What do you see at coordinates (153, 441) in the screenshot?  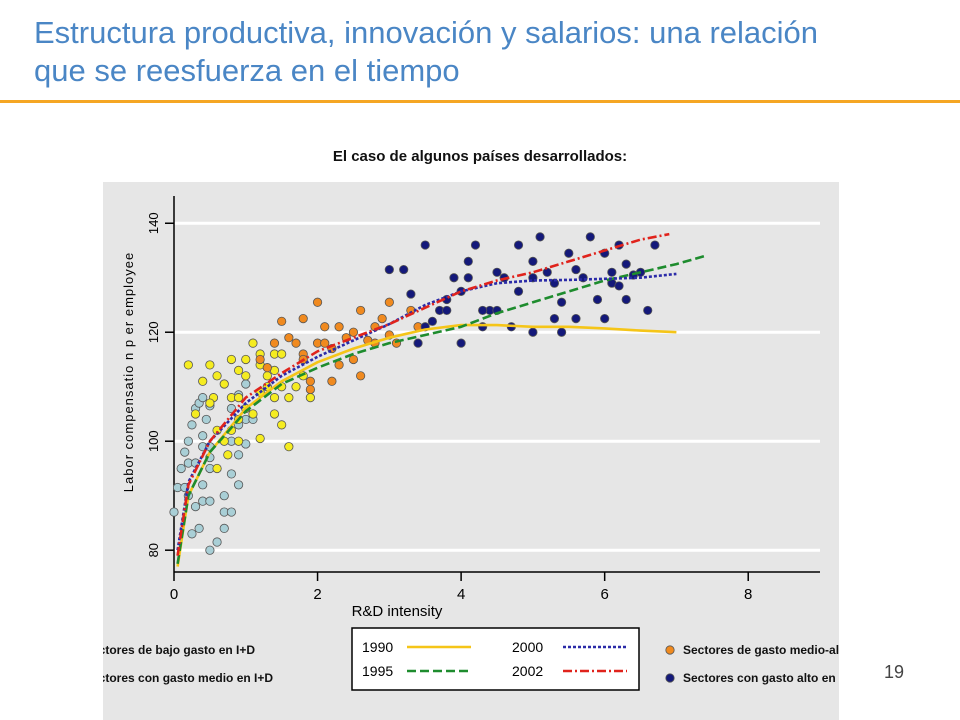 I see `y-tick-label: 100` at bounding box center [153, 441].